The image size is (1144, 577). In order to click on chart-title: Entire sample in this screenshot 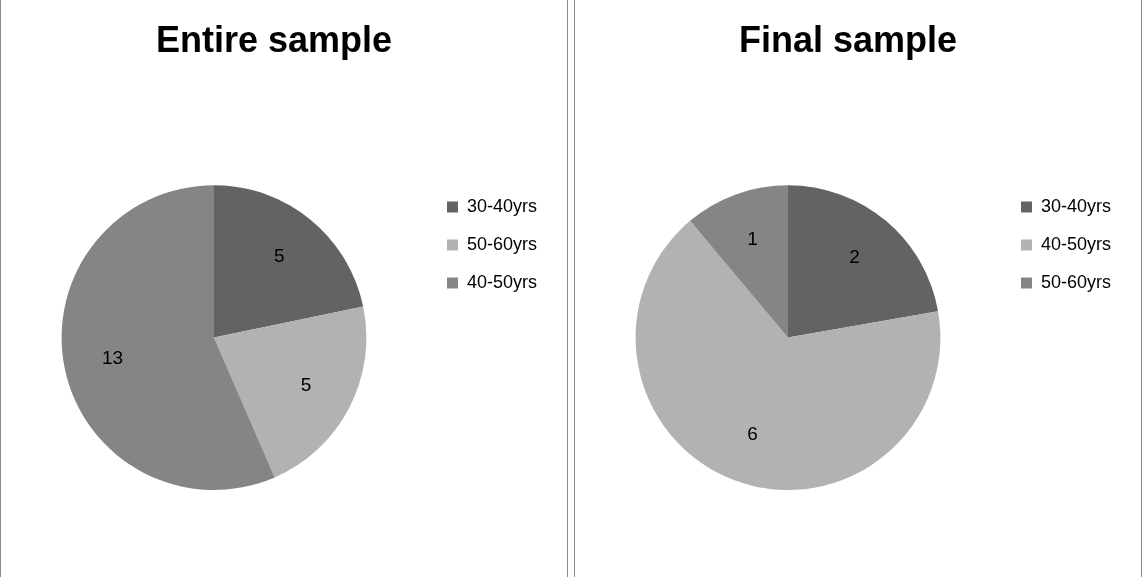, I will do `click(274, 39)`.